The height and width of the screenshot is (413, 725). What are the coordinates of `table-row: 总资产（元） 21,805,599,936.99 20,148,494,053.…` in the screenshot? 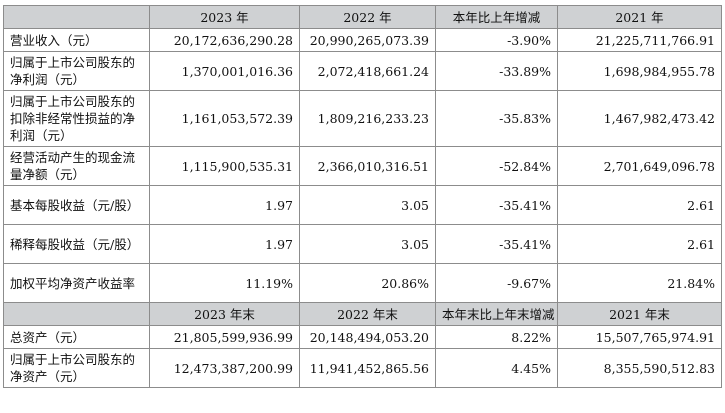 It's located at (362, 337).